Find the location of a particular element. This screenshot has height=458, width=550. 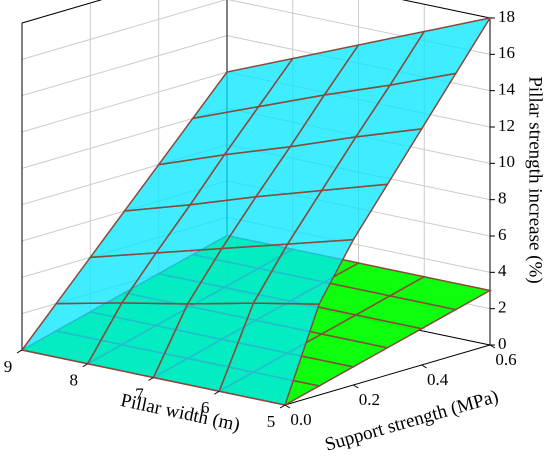

y-tick-label: 6 is located at coordinates (205, 407).